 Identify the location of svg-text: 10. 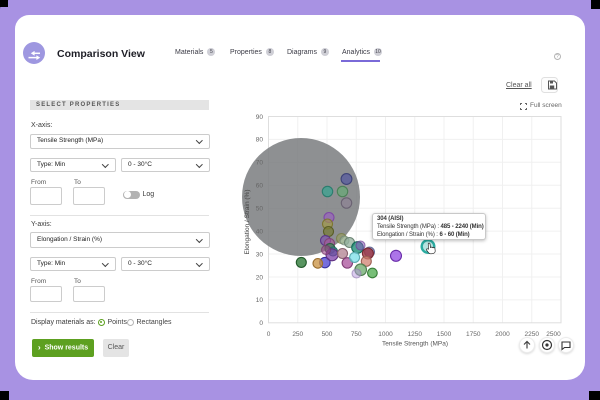
(260, 300).